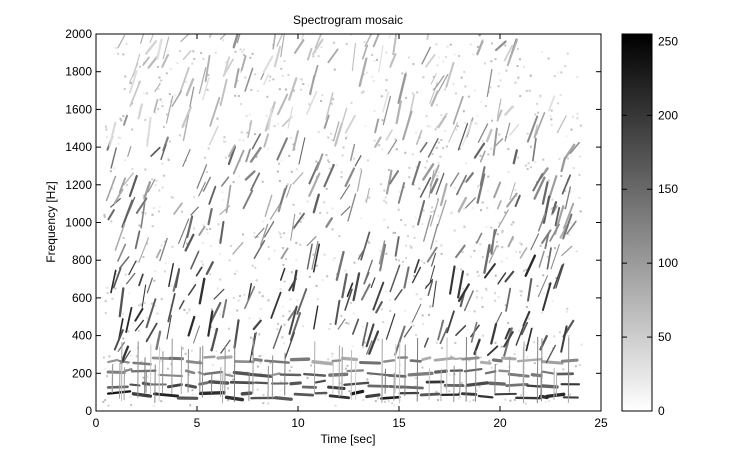  Describe the element at coordinates (665, 337) in the screenshot. I see `colorbar-tick-label: 50` at that location.